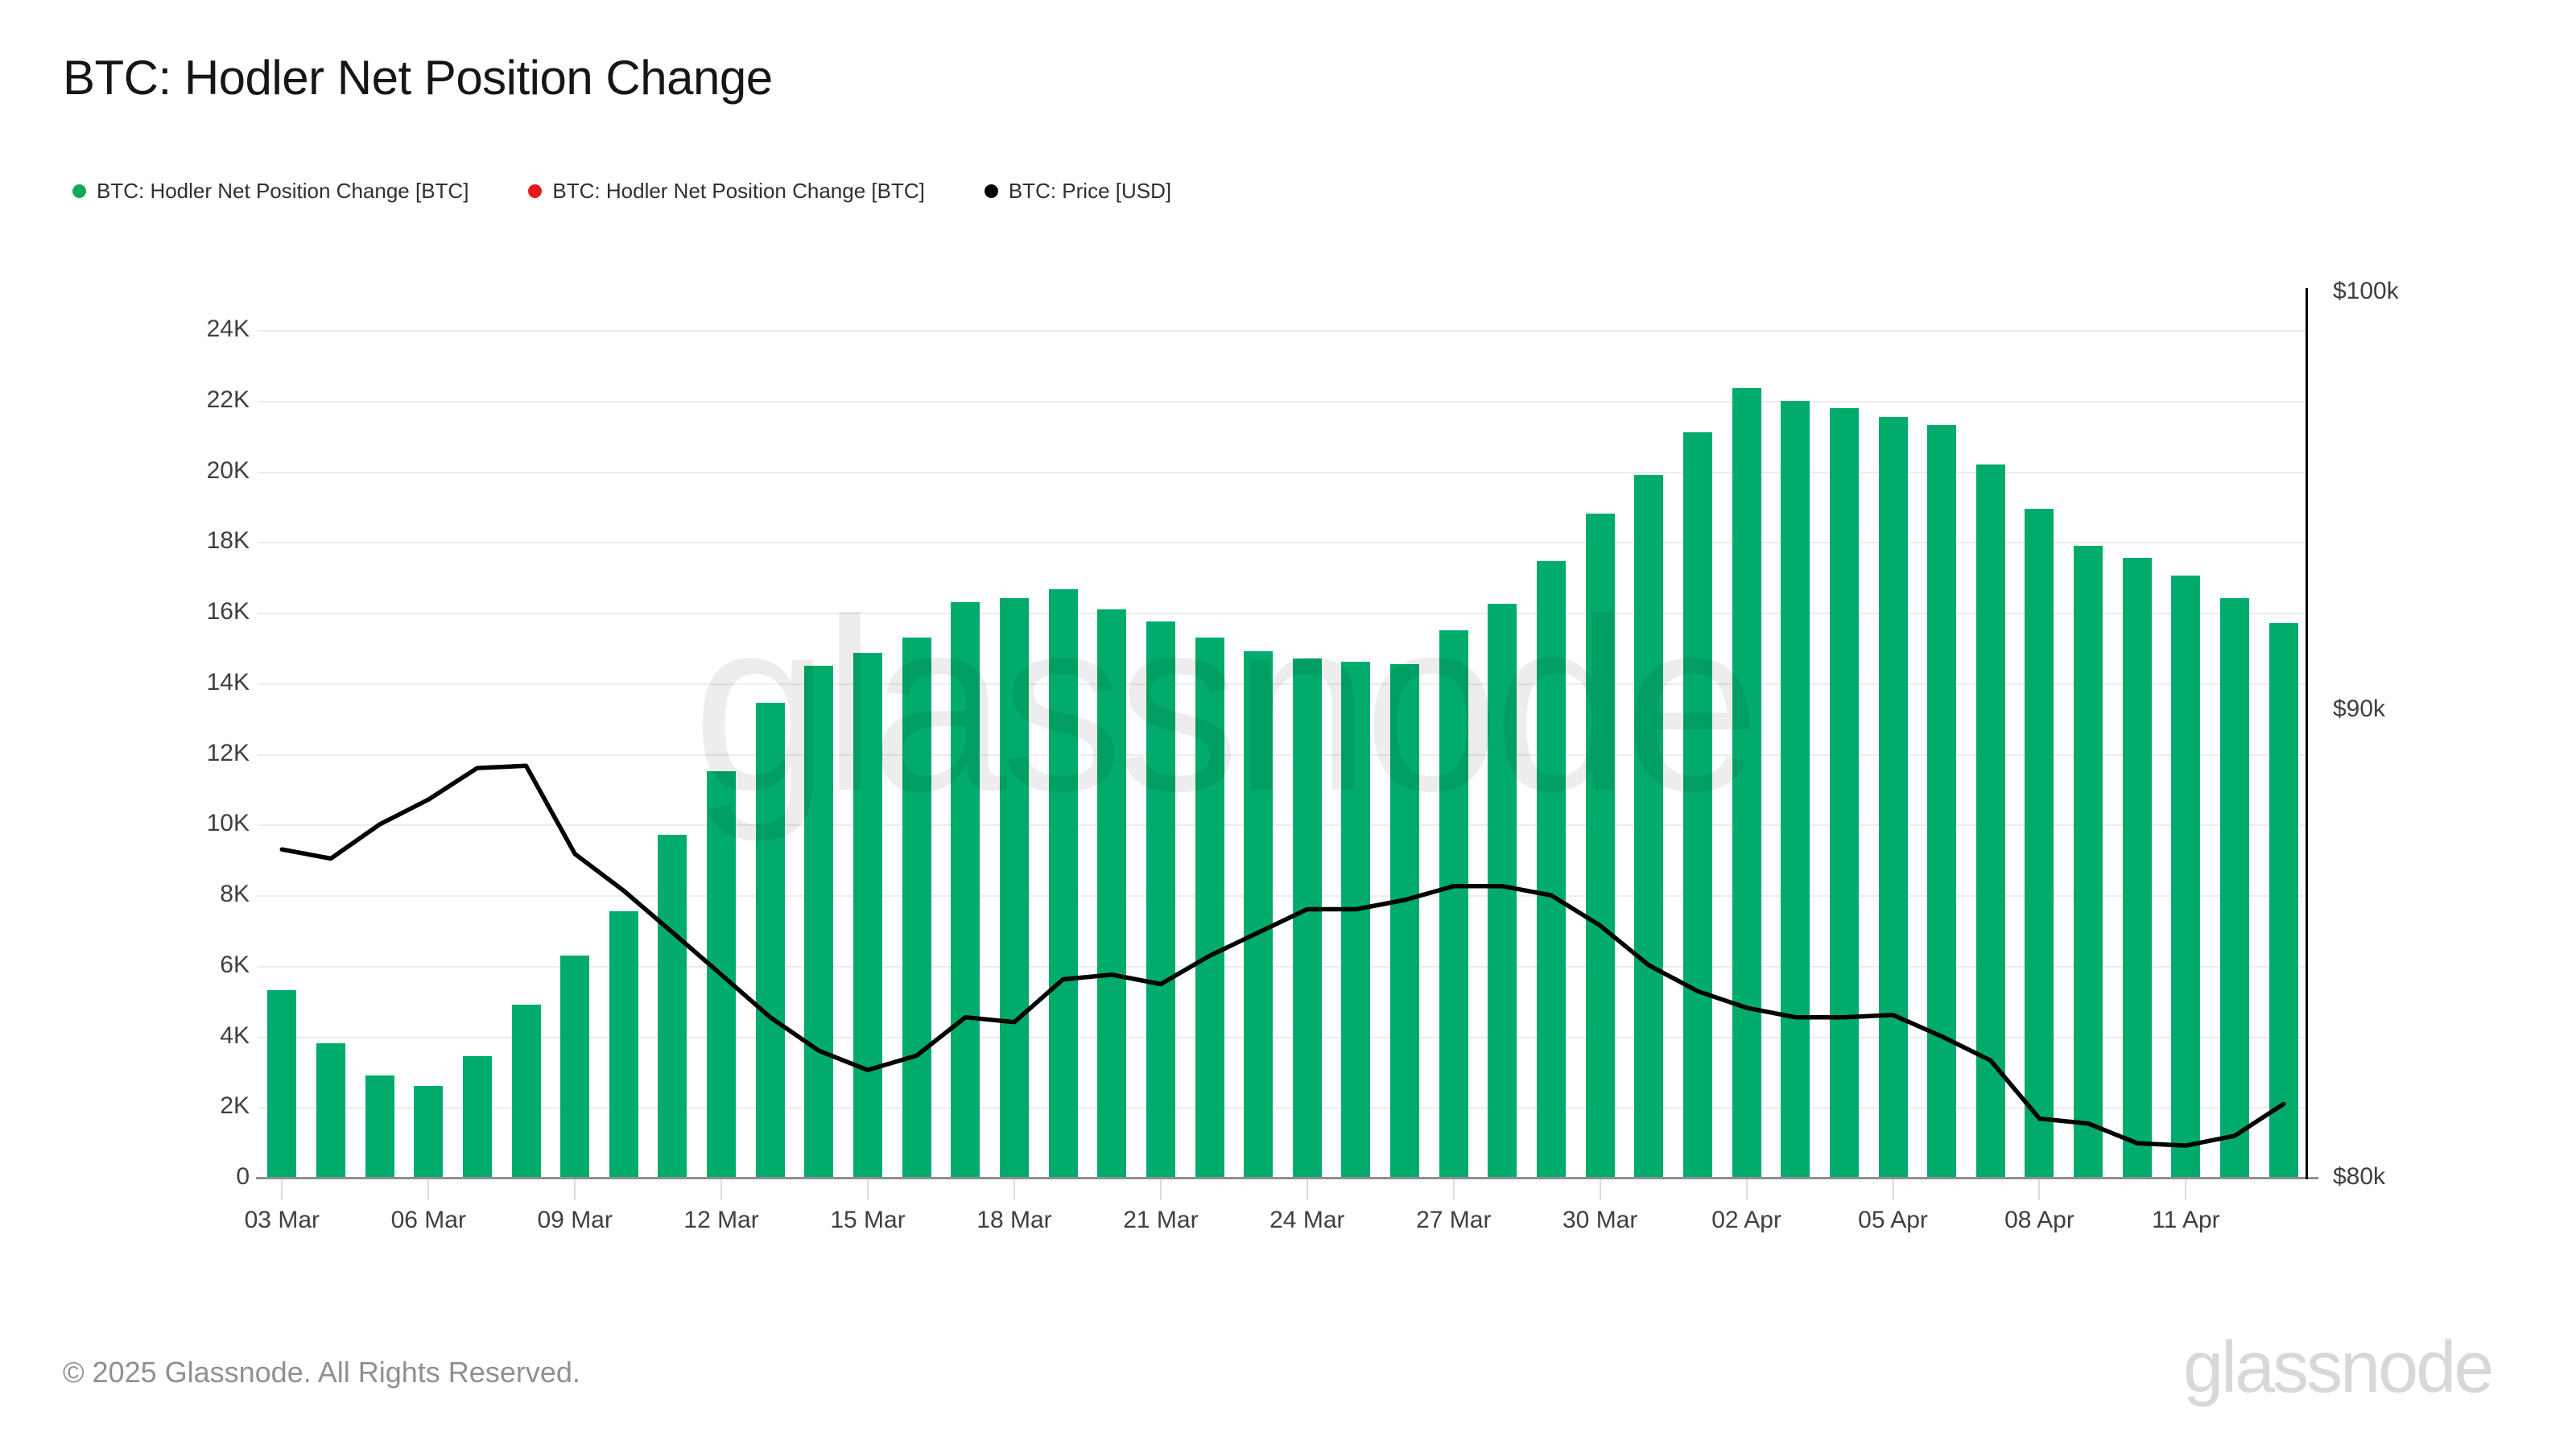 This screenshot has height=1449, width=2576. What do you see at coordinates (2366, 291) in the screenshot?
I see `right-axis-tick-label: $100k` at bounding box center [2366, 291].